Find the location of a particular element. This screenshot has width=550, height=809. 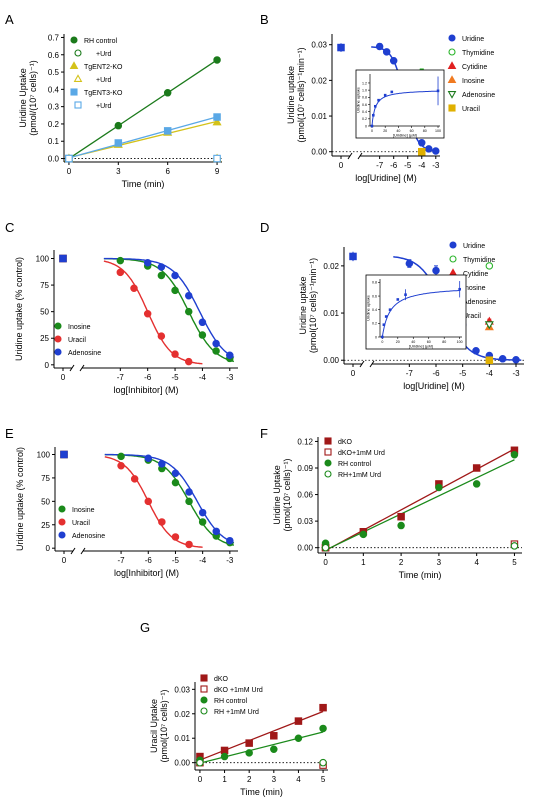

y-tick-label: 75 is located at coordinates (45, 478).